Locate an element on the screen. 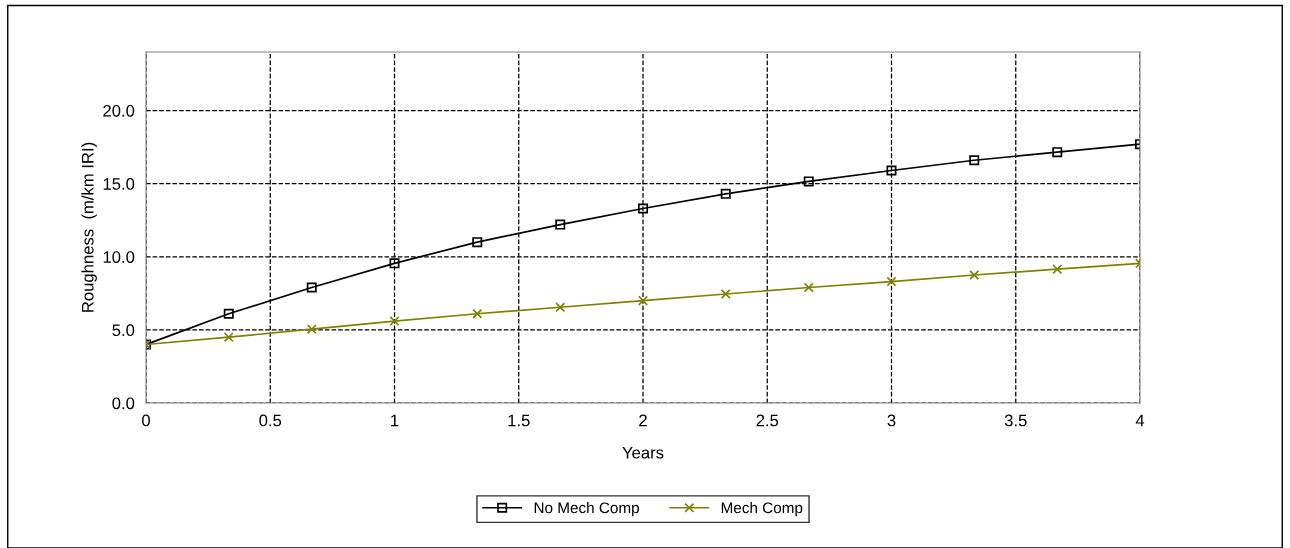 This screenshot has height=548, width=1290. y-tick-label: 10.0 is located at coordinates (119, 257).